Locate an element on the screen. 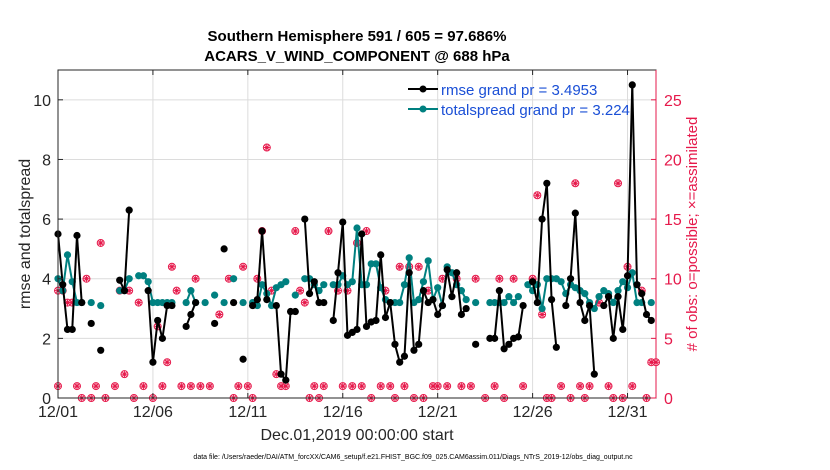  y2-axis-label: # of obs: o=possible; ×=assimilated is located at coordinates (692, 234).